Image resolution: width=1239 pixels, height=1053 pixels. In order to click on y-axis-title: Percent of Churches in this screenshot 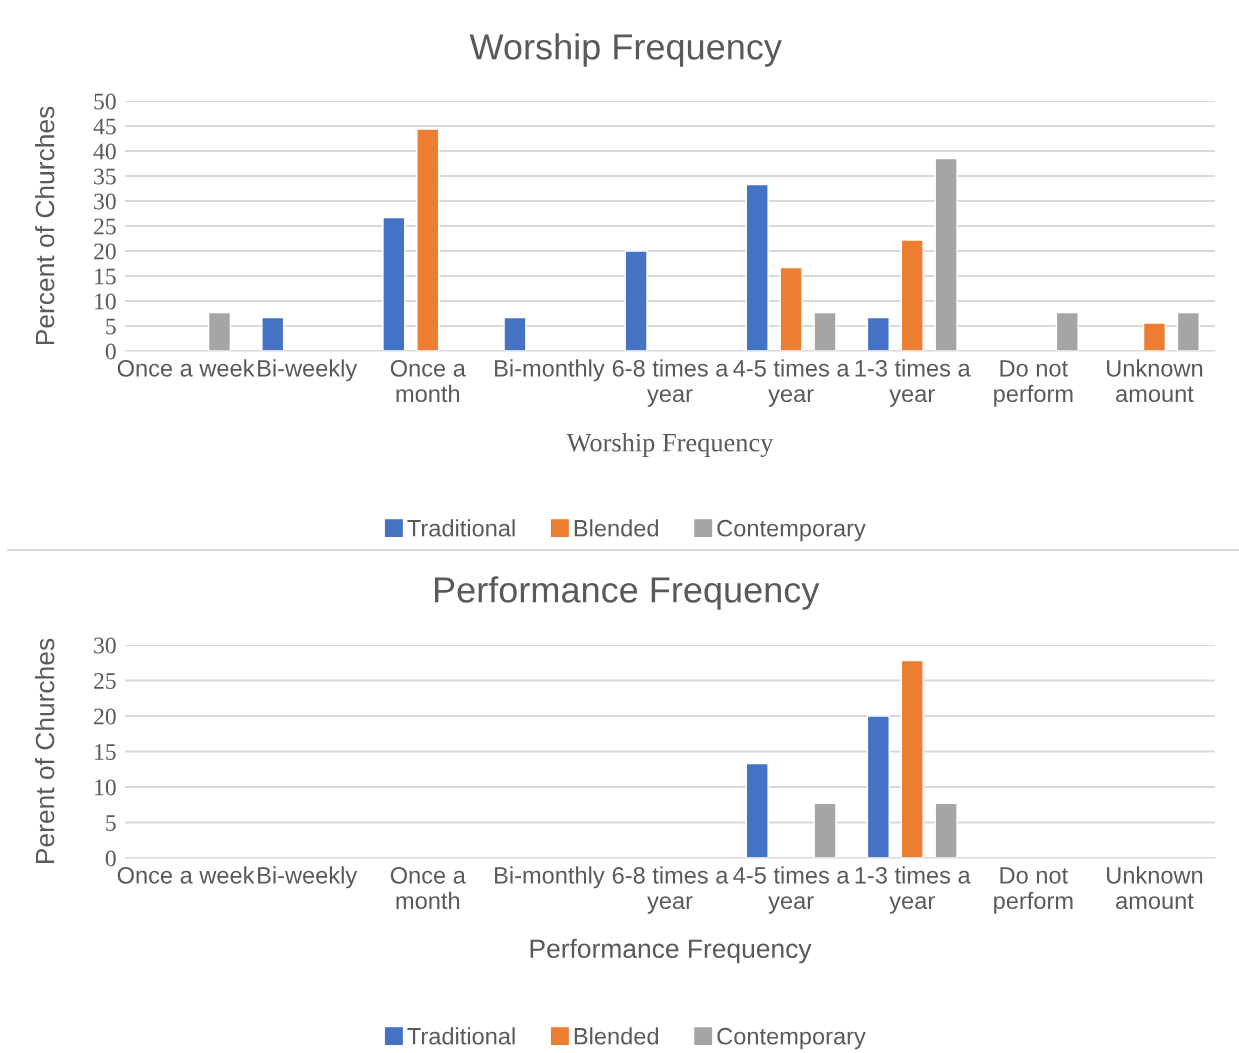, I will do `click(45, 225)`.